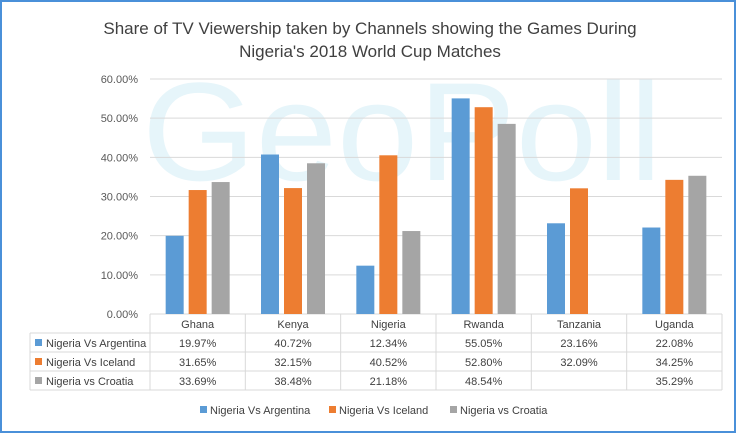 The image size is (736, 435). I want to click on y-tick-label: 10.00%, so click(120, 276).